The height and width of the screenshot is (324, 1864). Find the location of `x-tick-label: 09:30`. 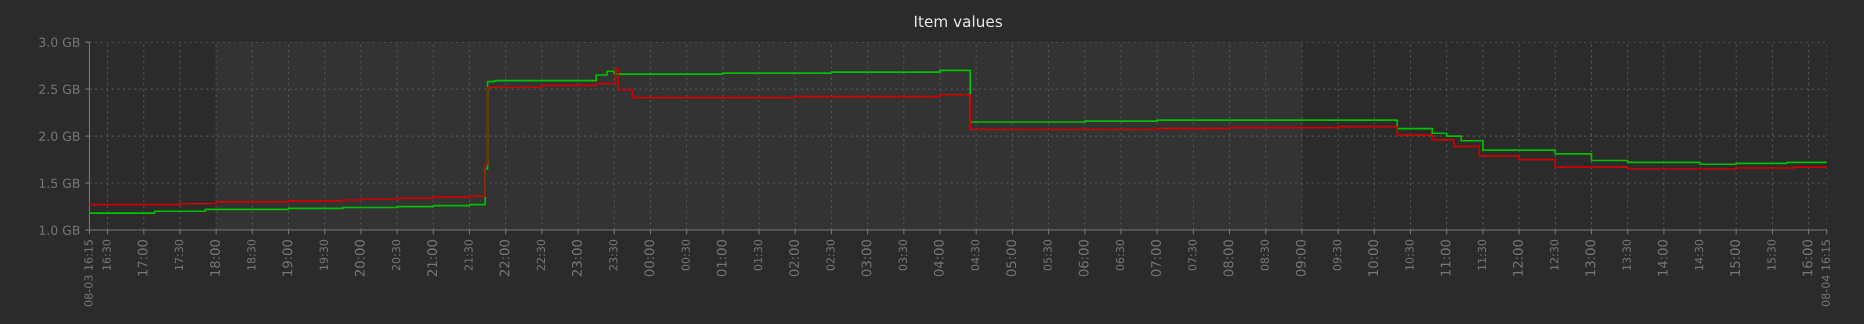

x-tick-label: 09:30 is located at coordinates (1337, 255).